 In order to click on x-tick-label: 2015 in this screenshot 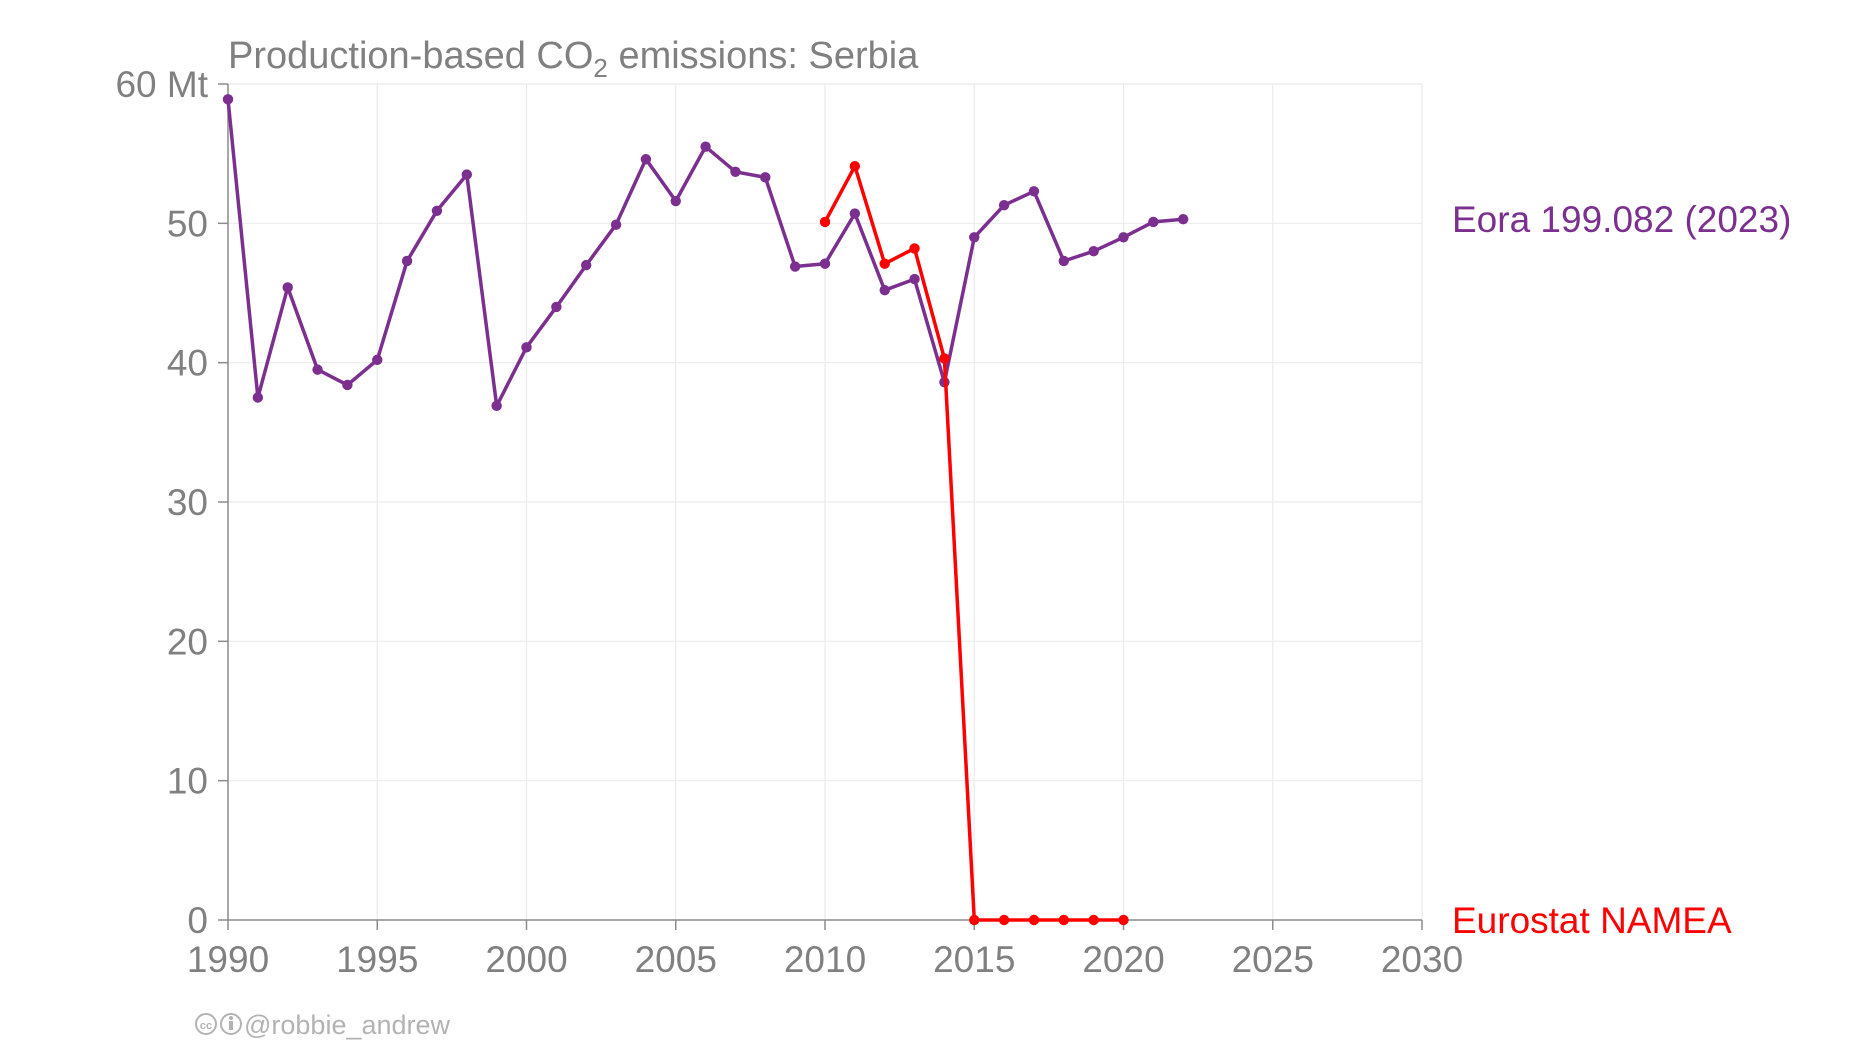, I will do `click(974, 959)`.